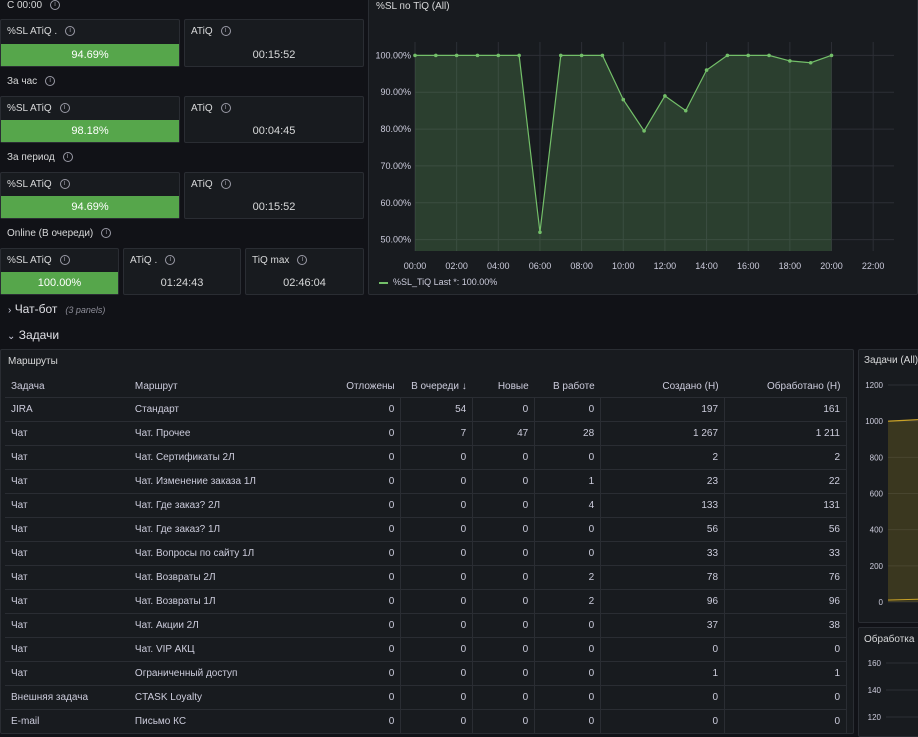 This screenshot has width=918, height=737. What do you see at coordinates (426, 577) in the screenshot?
I see `table-row: Чат Чат. Возвраты 2Л 0 0 0 2 78 76` at bounding box center [426, 577].